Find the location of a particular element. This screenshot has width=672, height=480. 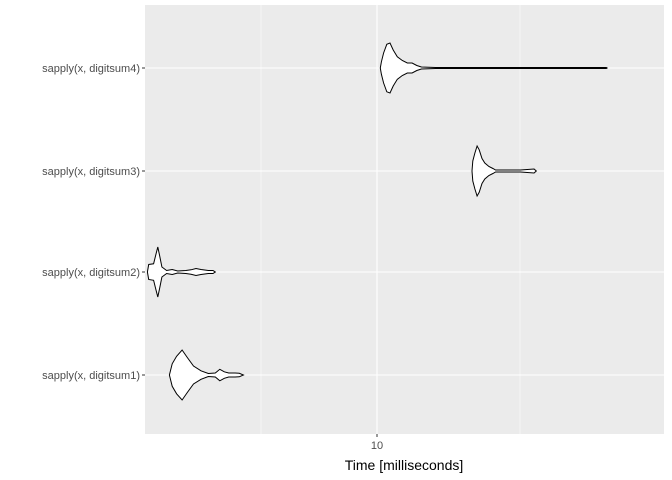

y-tick-label: sapply(x, digitsum1) is located at coordinates (91, 376).